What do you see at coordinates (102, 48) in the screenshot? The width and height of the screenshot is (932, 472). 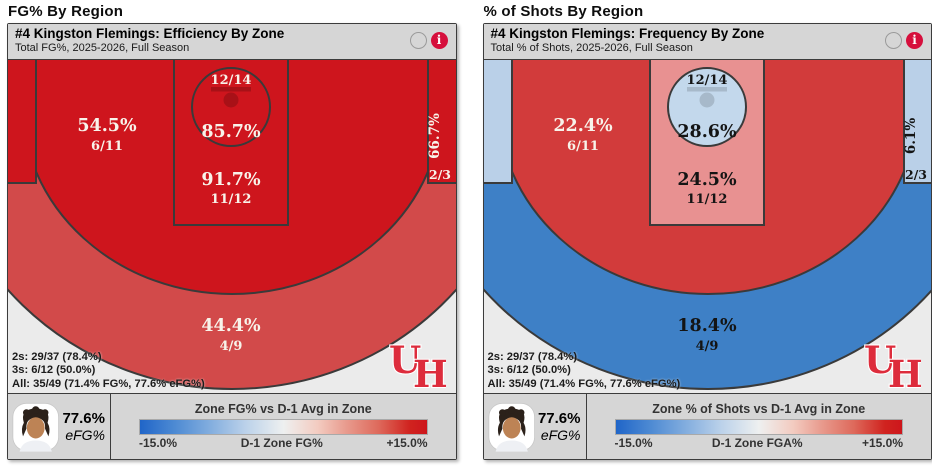 I see `card-subtitle: Total FG%, 2025-2026, Full Season` at bounding box center [102, 48].